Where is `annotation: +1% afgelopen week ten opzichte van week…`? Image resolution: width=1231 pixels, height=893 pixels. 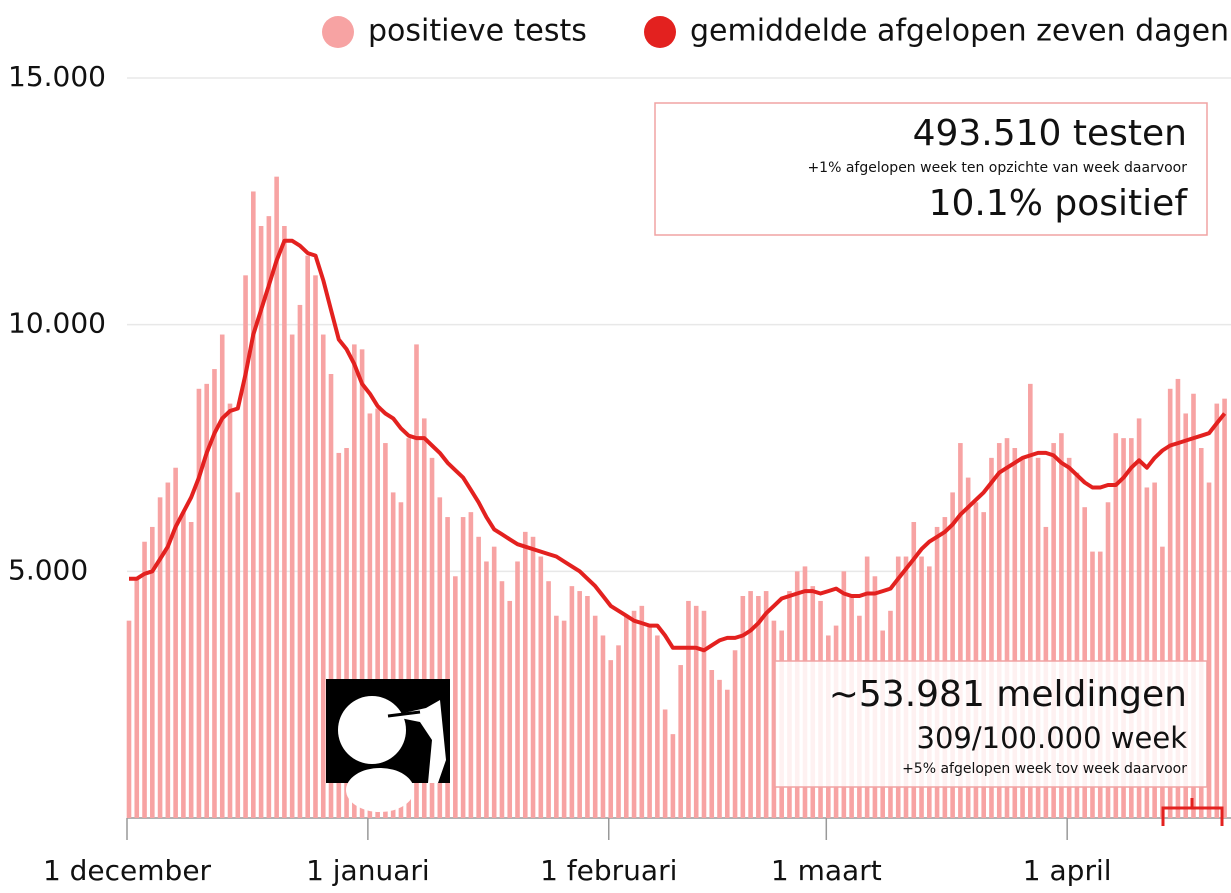
annotation: +1% afgelopen week ten opzichte van week… is located at coordinates (997, 168).